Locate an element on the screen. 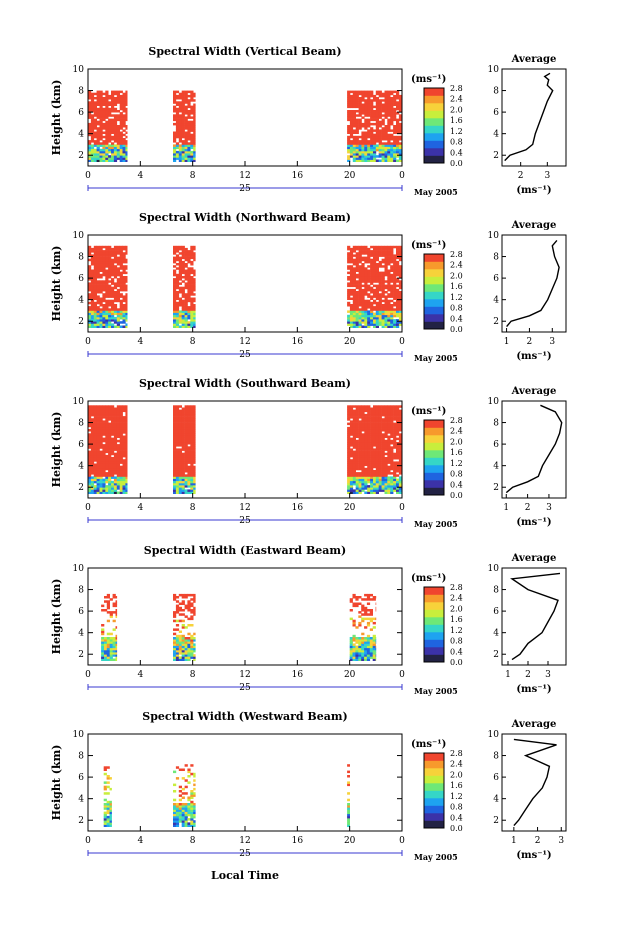  average-profile-line is located at coordinates (535, 616).